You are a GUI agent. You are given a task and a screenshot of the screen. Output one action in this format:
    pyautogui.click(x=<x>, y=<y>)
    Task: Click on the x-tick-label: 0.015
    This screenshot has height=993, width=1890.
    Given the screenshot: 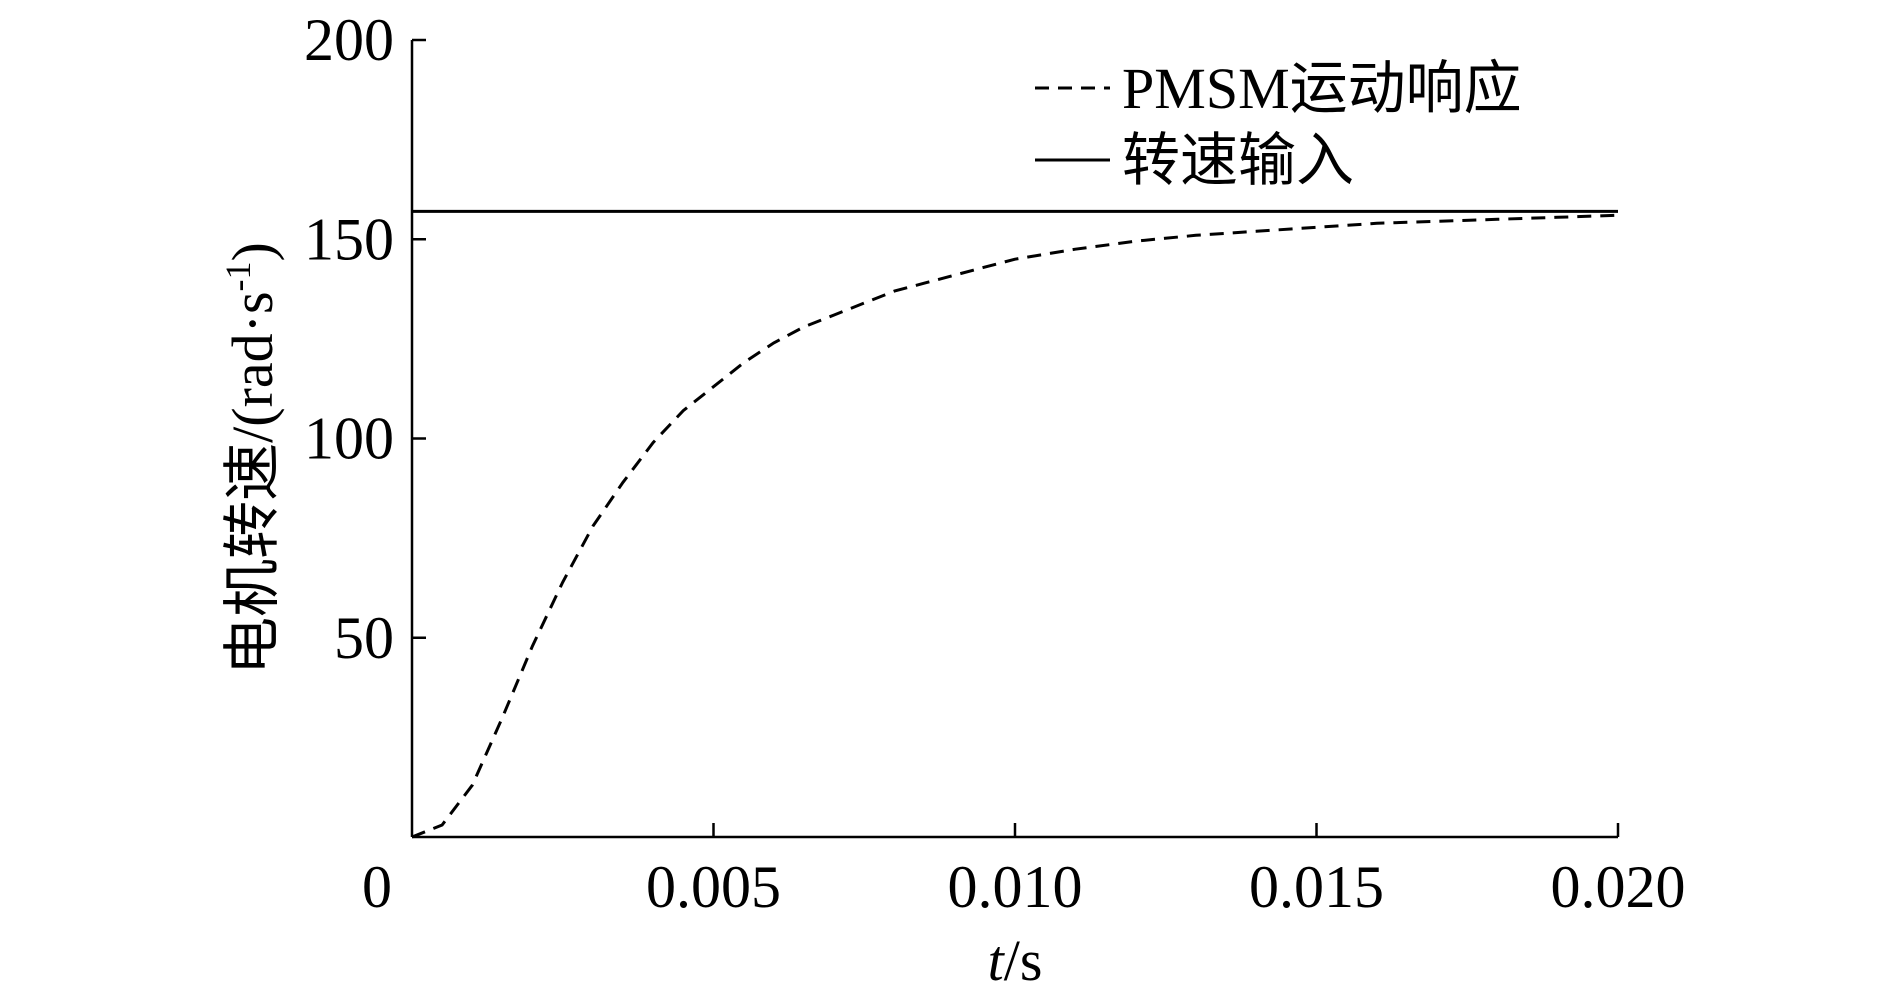 What is the action you would take?
    pyautogui.click(x=1316, y=887)
    